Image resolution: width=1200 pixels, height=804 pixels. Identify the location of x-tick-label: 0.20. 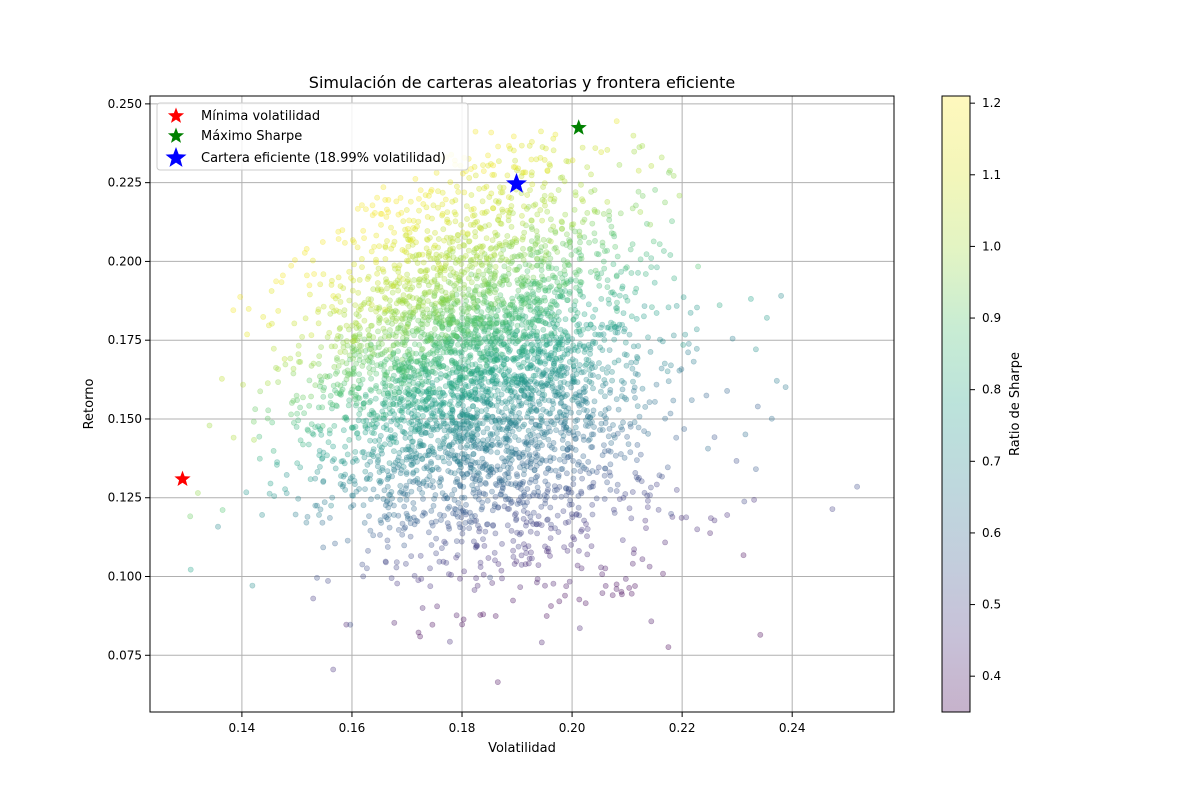
(572, 728).